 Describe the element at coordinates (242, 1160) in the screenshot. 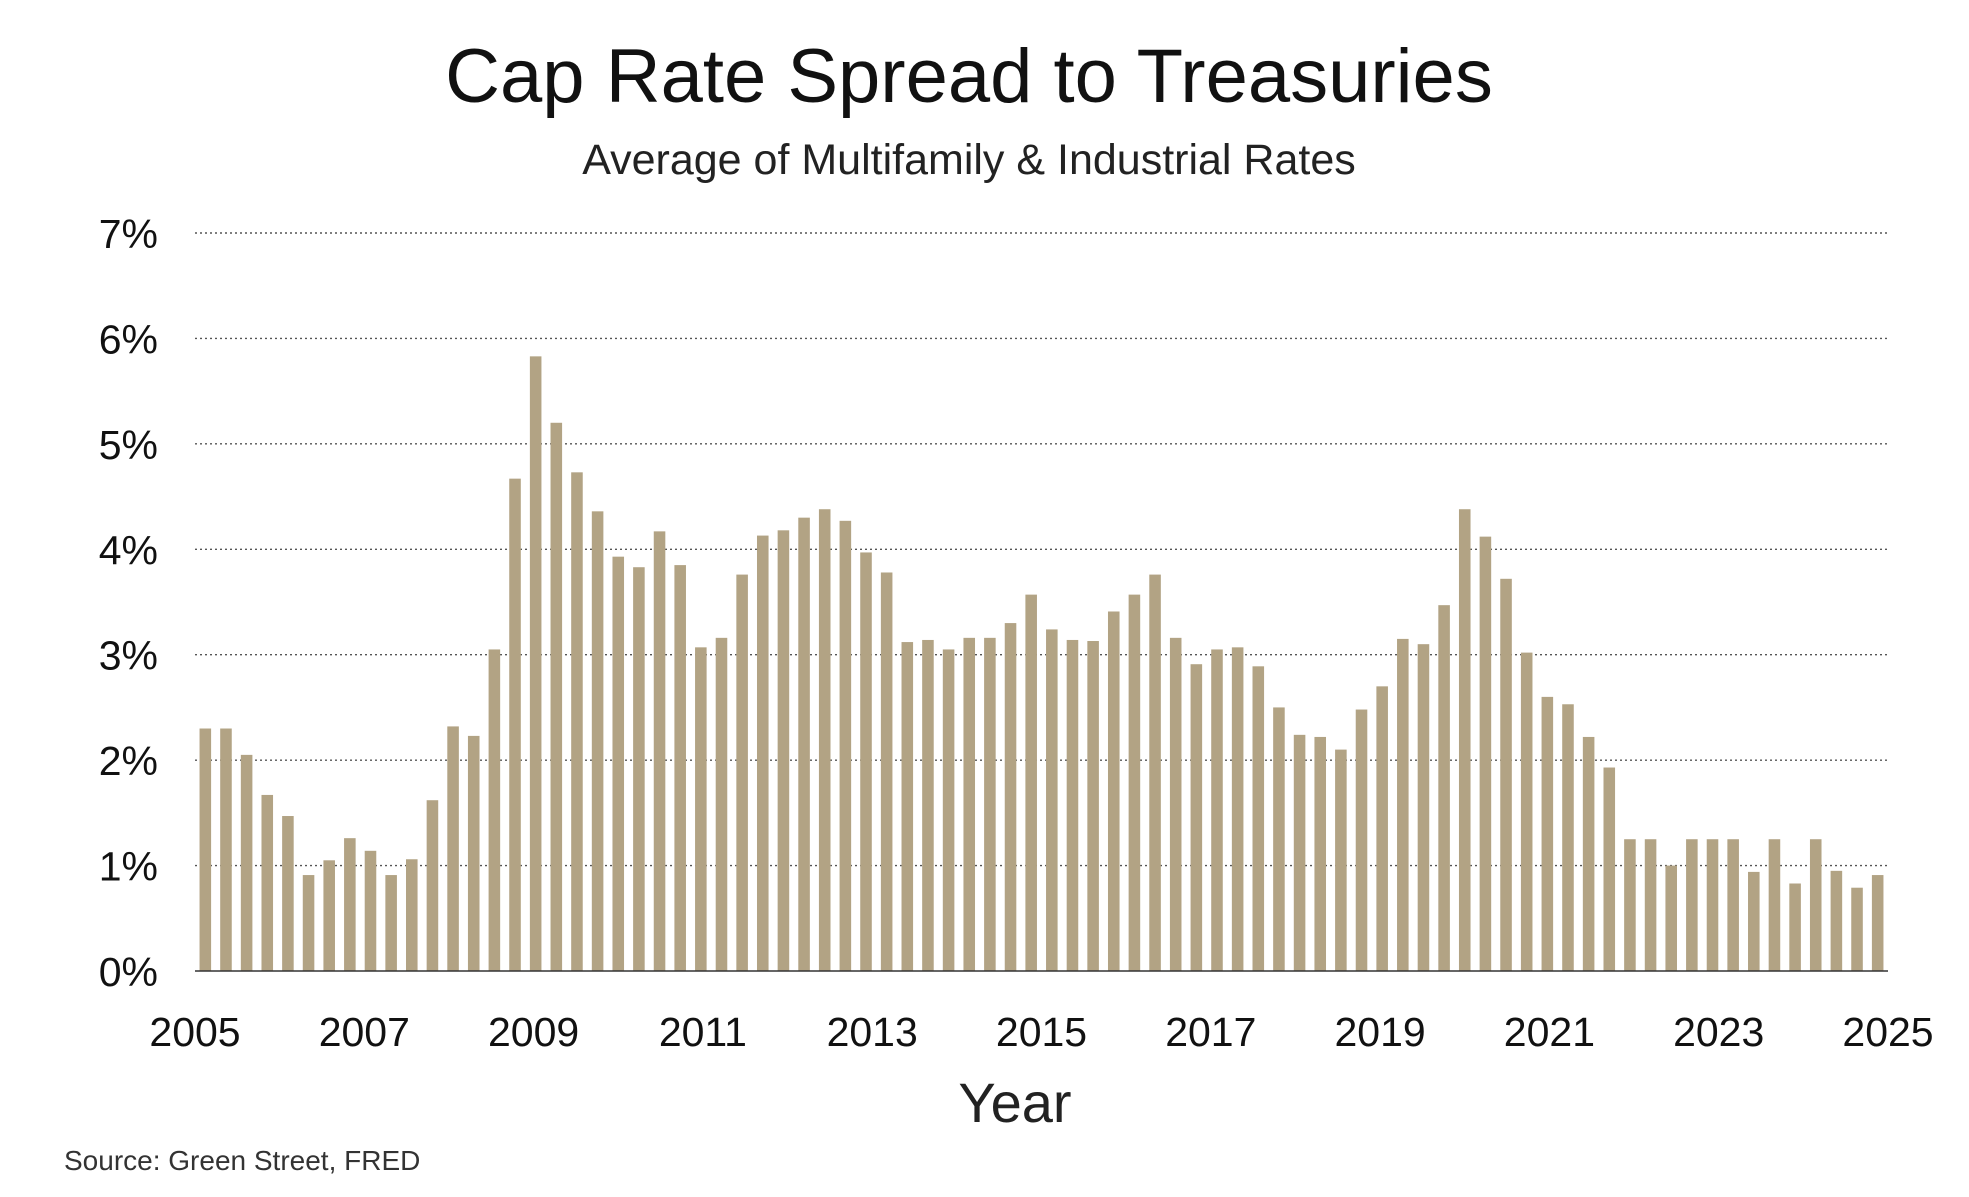

I see `source-note: Source: Green Street, FRED` at that location.